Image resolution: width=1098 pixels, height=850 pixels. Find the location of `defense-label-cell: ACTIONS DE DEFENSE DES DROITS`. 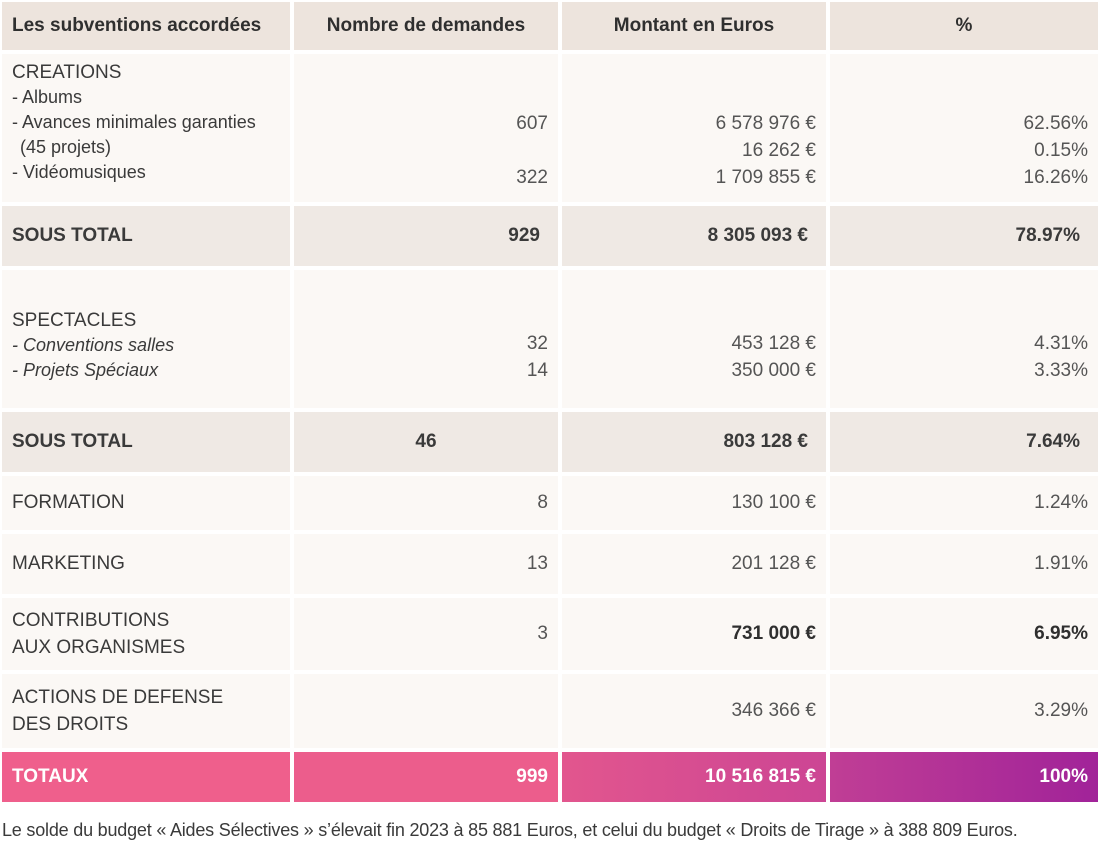

defense-label-cell: ACTIONS DE DEFENSE DES DROITS is located at coordinates (146, 711).